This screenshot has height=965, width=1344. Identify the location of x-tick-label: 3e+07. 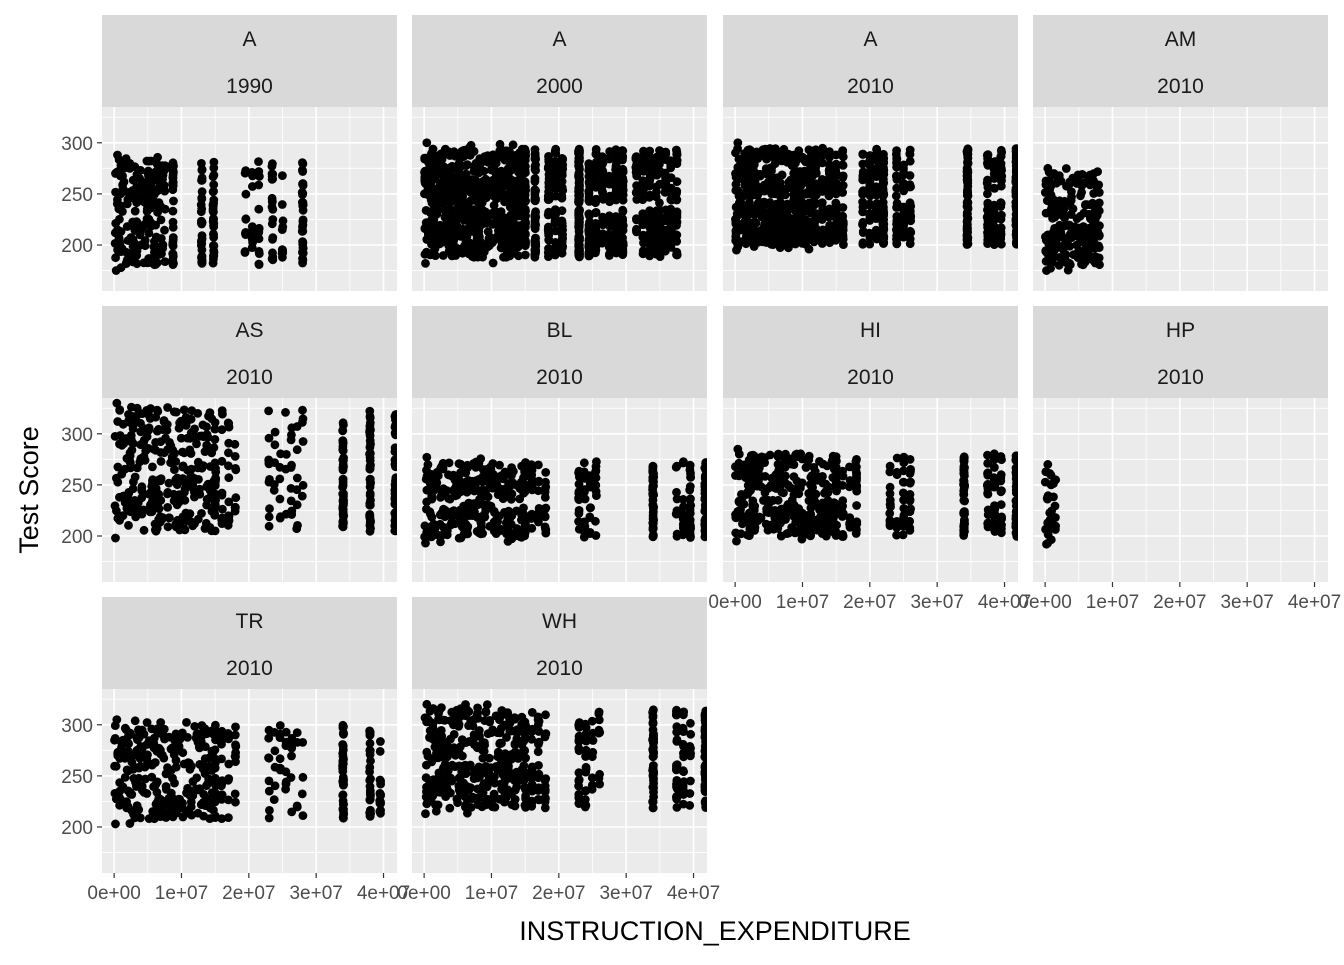
(1246, 602).